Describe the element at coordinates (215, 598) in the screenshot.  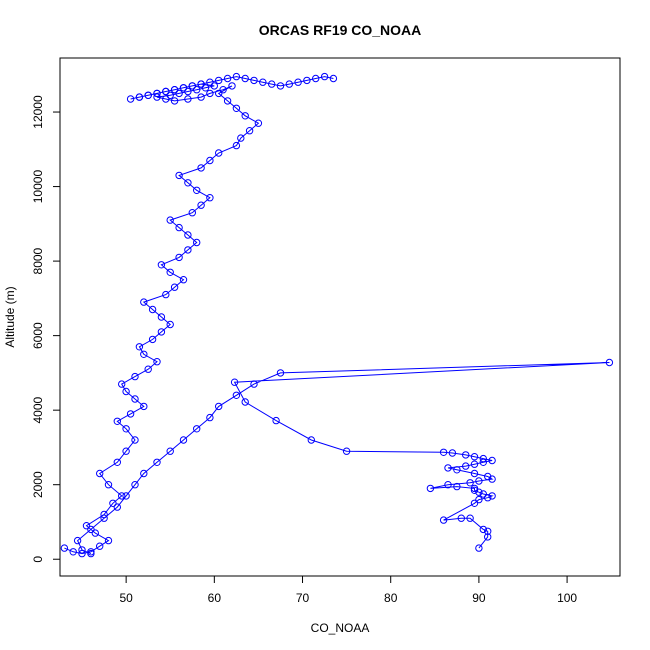
I see `x-tick-label: 60` at that location.